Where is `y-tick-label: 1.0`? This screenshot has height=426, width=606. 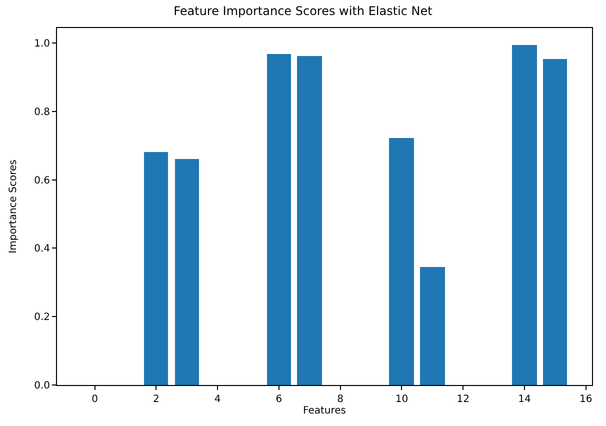 y-tick-label: 1.0 is located at coordinates (42, 44).